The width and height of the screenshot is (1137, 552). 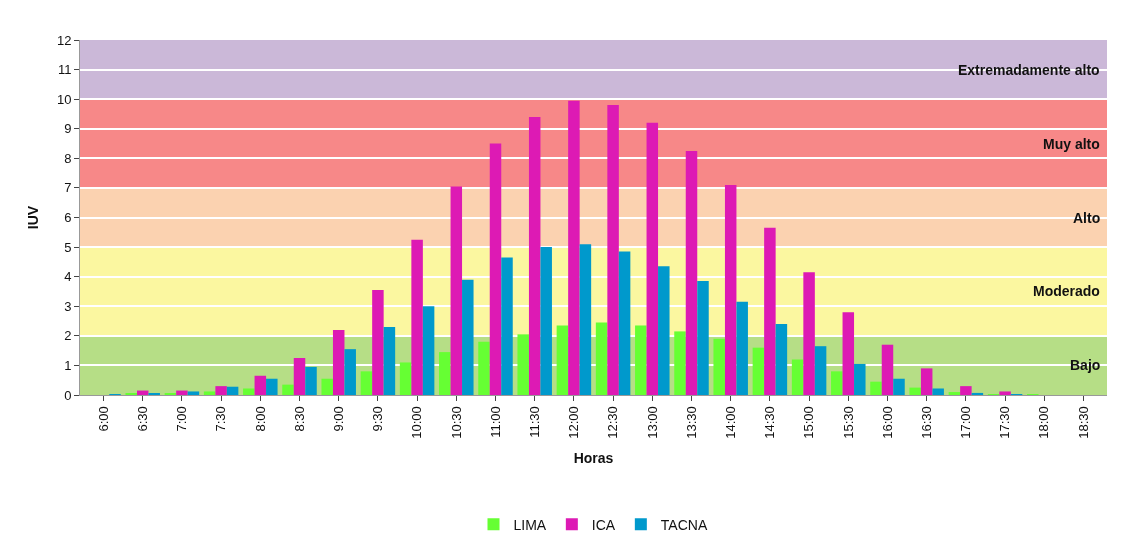 I want to click on y-tick-label: 3, so click(x=68, y=306).